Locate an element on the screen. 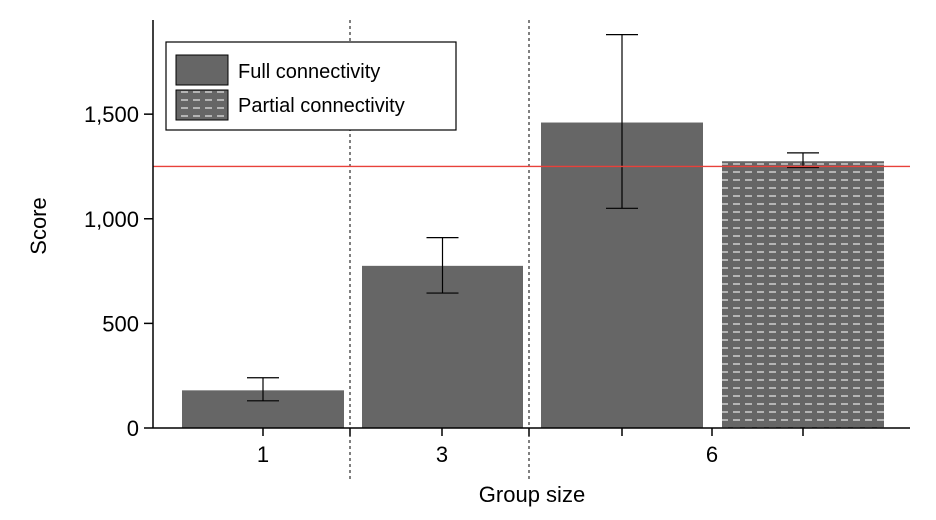  x-tick-label-1: 1 is located at coordinates (263, 454).